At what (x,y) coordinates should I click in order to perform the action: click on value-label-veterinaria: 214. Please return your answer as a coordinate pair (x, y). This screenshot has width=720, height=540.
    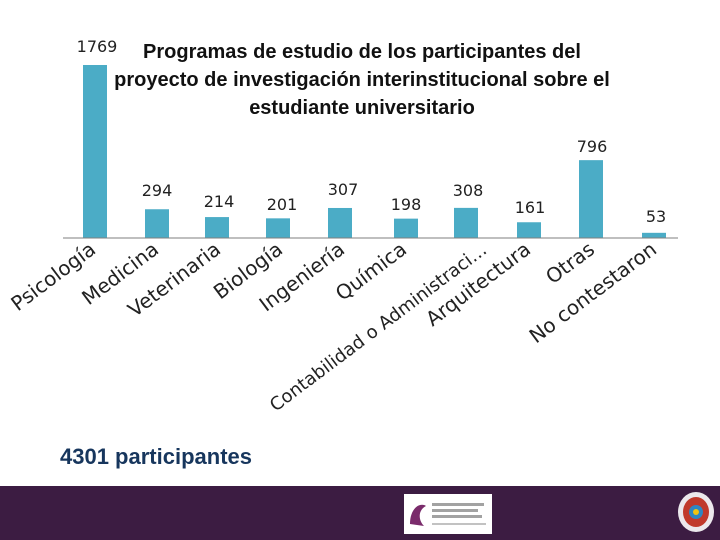
    Looking at the image, I should click on (219, 201).